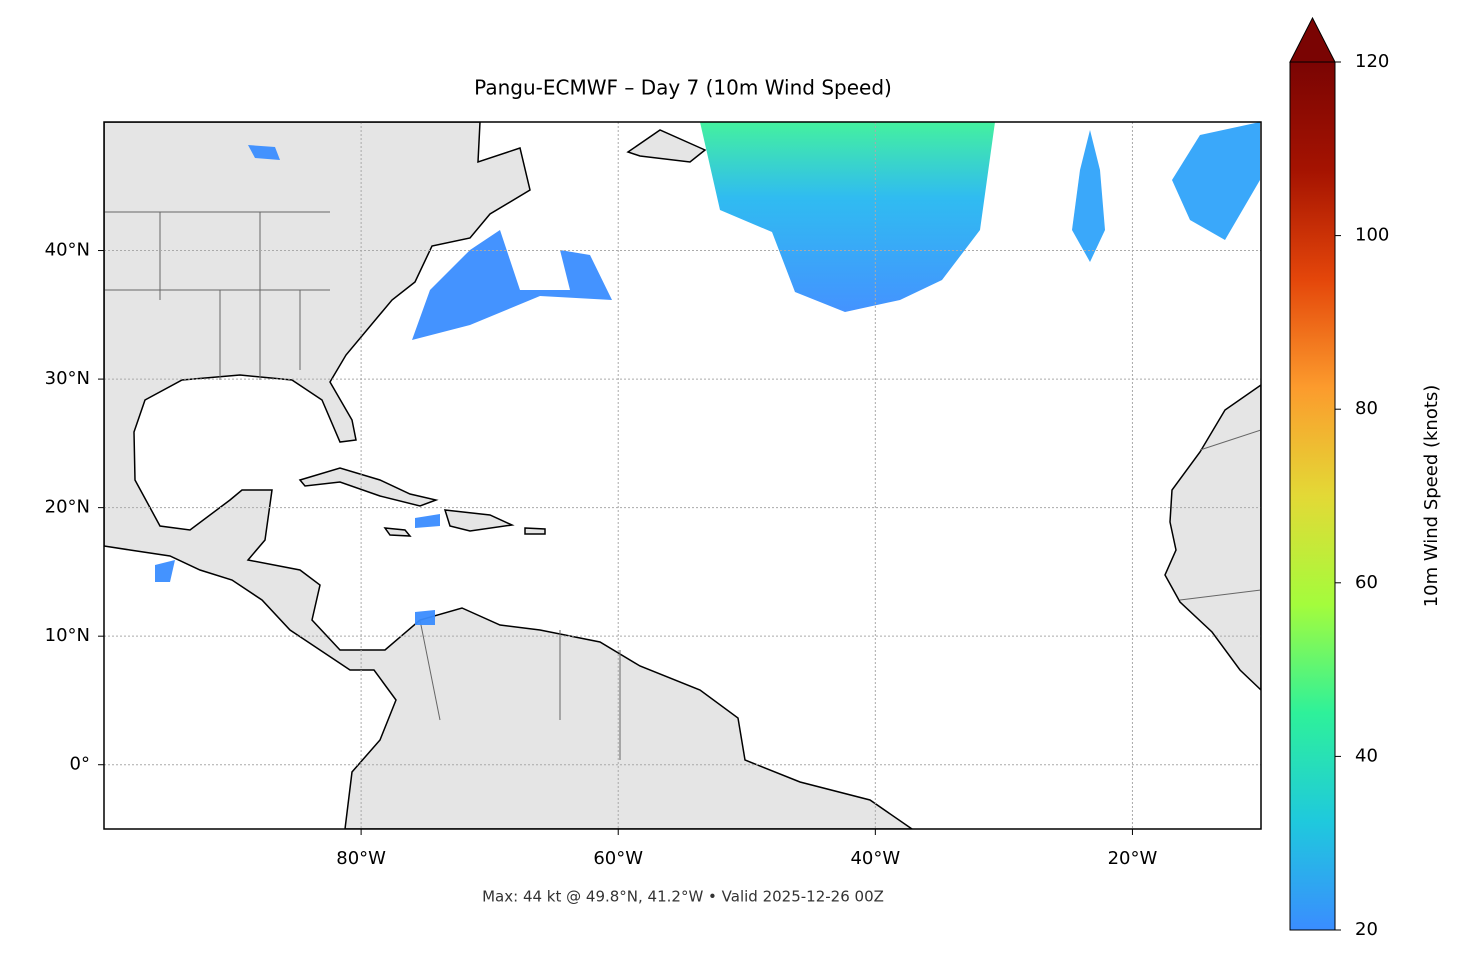  Describe the element at coordinates (683, 88) in the screenshot. I see `chart-title: Pangu-ECMWF – Day 7 (10m Wind Speed)` at that location.